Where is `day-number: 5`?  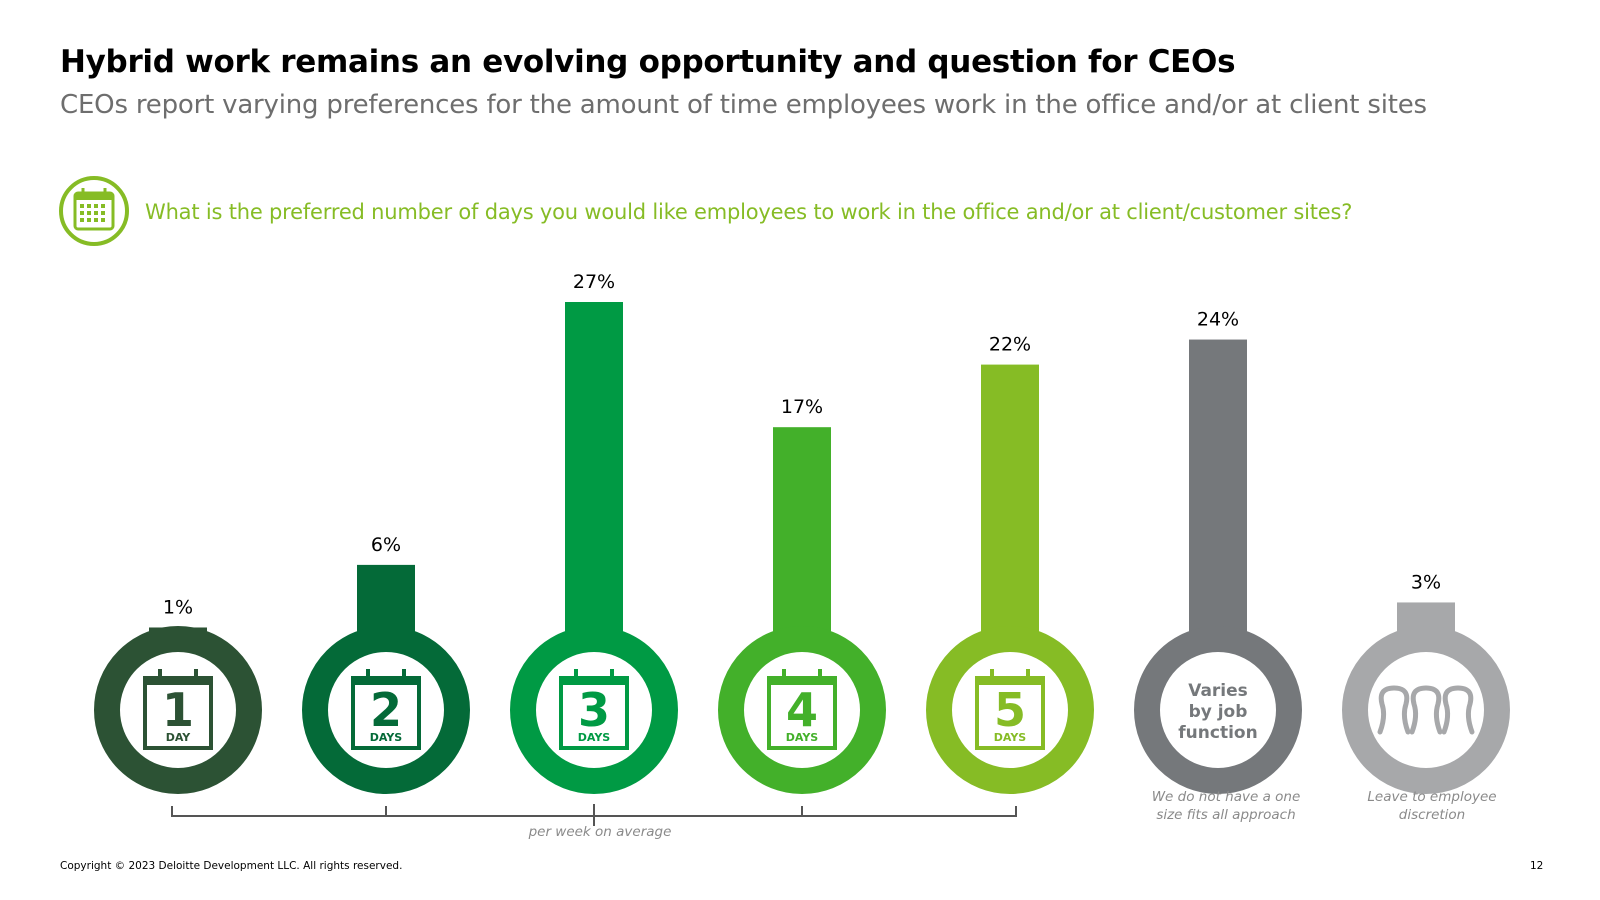 day-number: 5 is located at coordinates (1010, 710).